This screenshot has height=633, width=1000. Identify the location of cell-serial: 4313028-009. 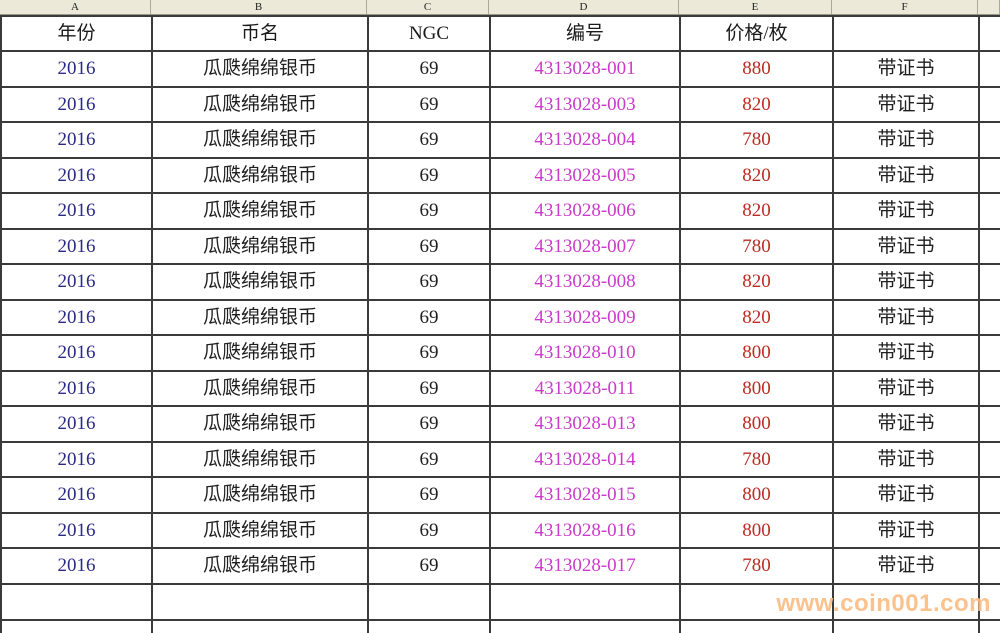
(586, 317).